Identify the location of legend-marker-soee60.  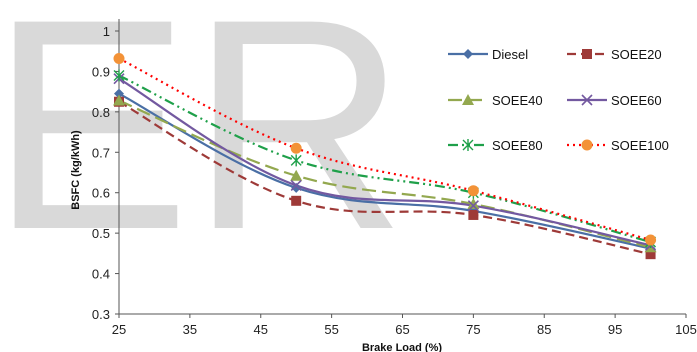
(587, 100).